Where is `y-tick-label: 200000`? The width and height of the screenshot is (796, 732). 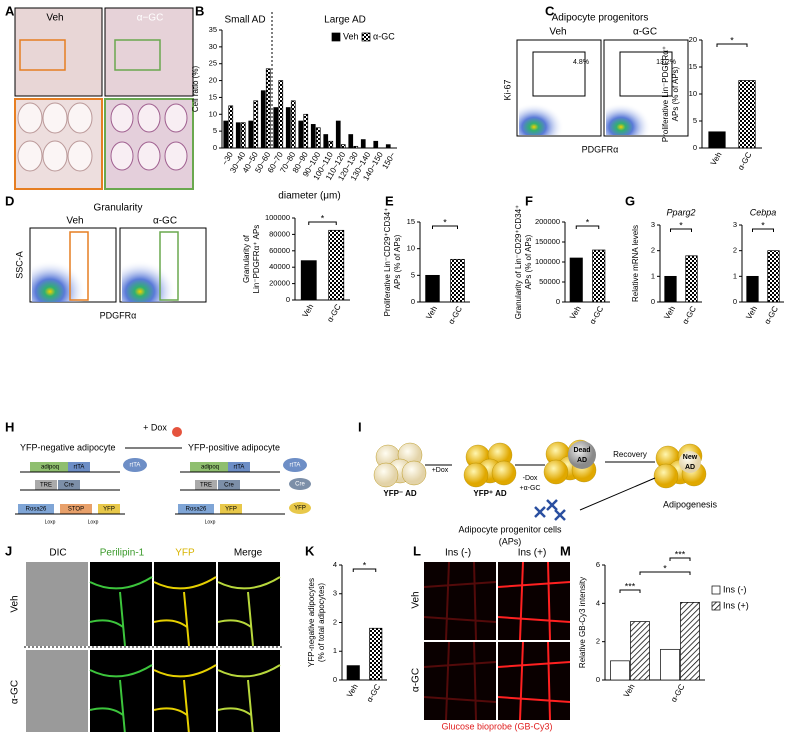
y-tick-label: 200000 is located at coordinates (547, 221).